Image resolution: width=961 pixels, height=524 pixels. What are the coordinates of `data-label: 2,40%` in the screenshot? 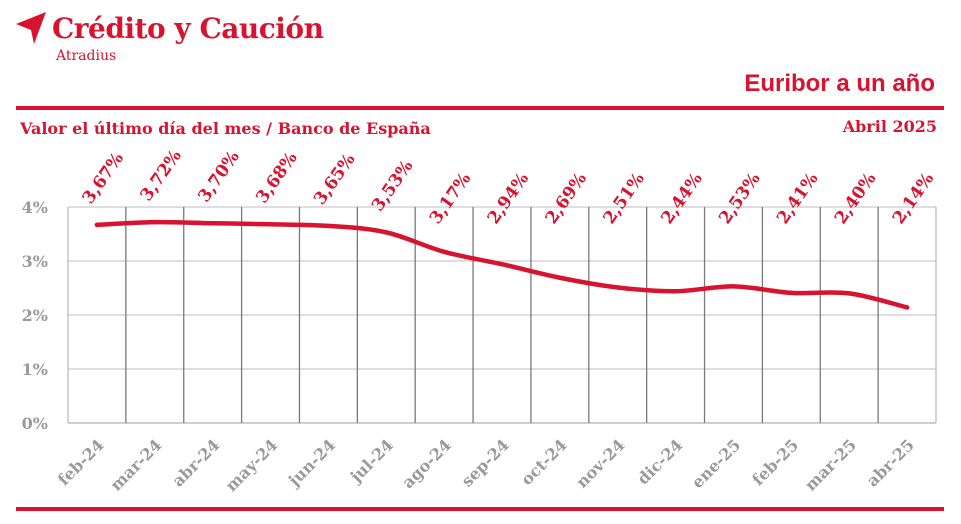 It's located at (855, 198).